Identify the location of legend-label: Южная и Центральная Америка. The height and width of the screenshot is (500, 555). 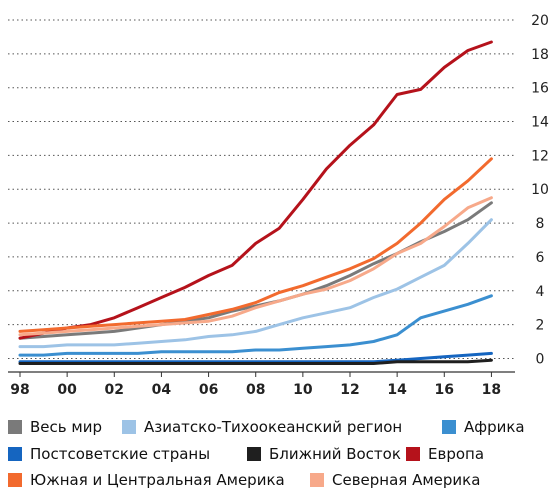
(157, 480).